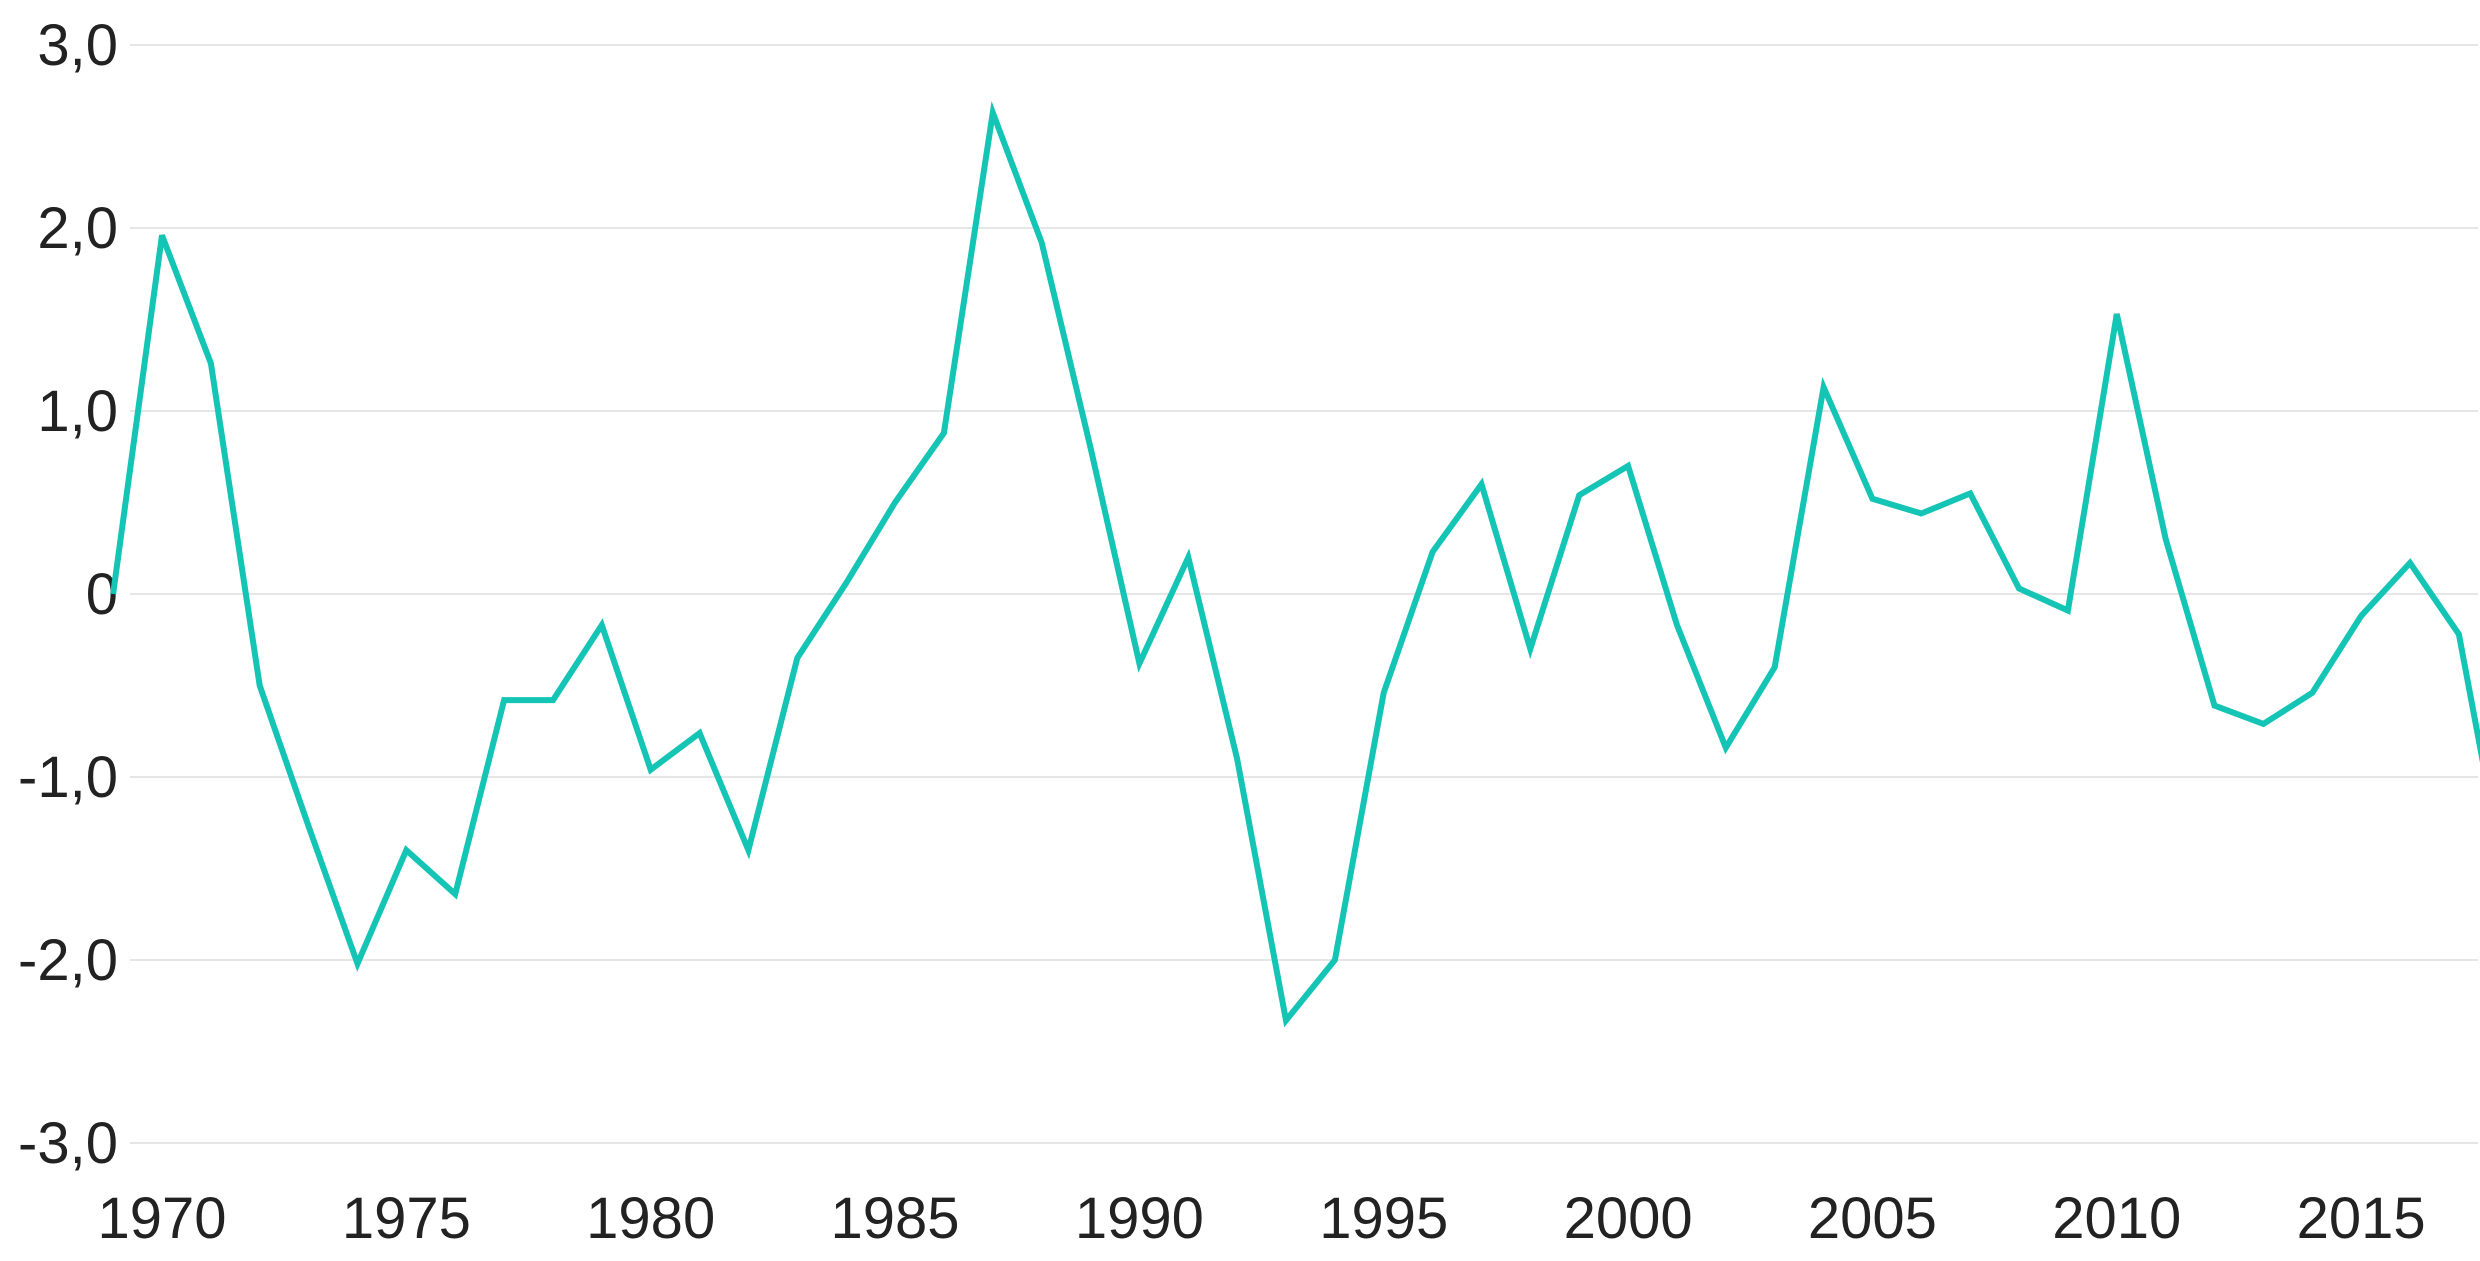 This screenshot has width=2480, height=1261. I want to click on x-tick-label: 2015, so click(2361, 1218).